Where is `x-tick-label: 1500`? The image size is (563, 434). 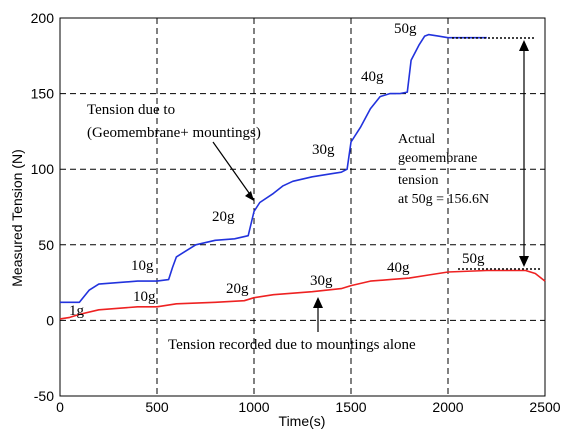
x-tick-label: 1500 is located at coordinates (350, 407).